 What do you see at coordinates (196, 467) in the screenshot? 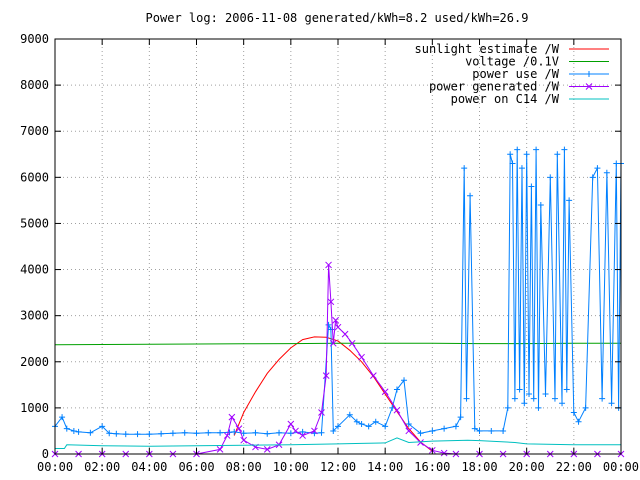
I see `x-tick-label: 06:00` at bounding box center [196, 467].